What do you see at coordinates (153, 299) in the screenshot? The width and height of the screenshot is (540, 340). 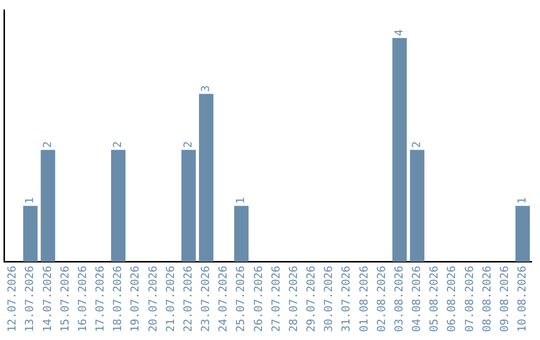 I see `x-tick-label: 20.07.2026` at bounding box center [153, 299].